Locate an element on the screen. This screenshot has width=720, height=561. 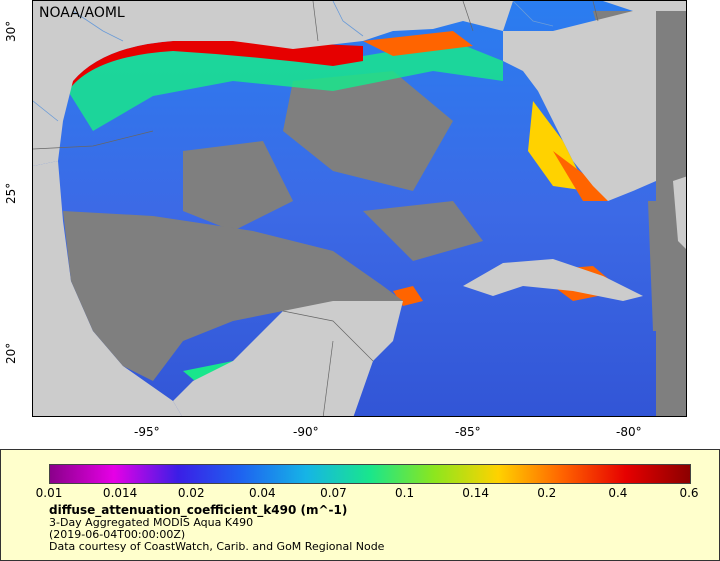
x-tick-label: -90° is located at coordinates (306, 432).